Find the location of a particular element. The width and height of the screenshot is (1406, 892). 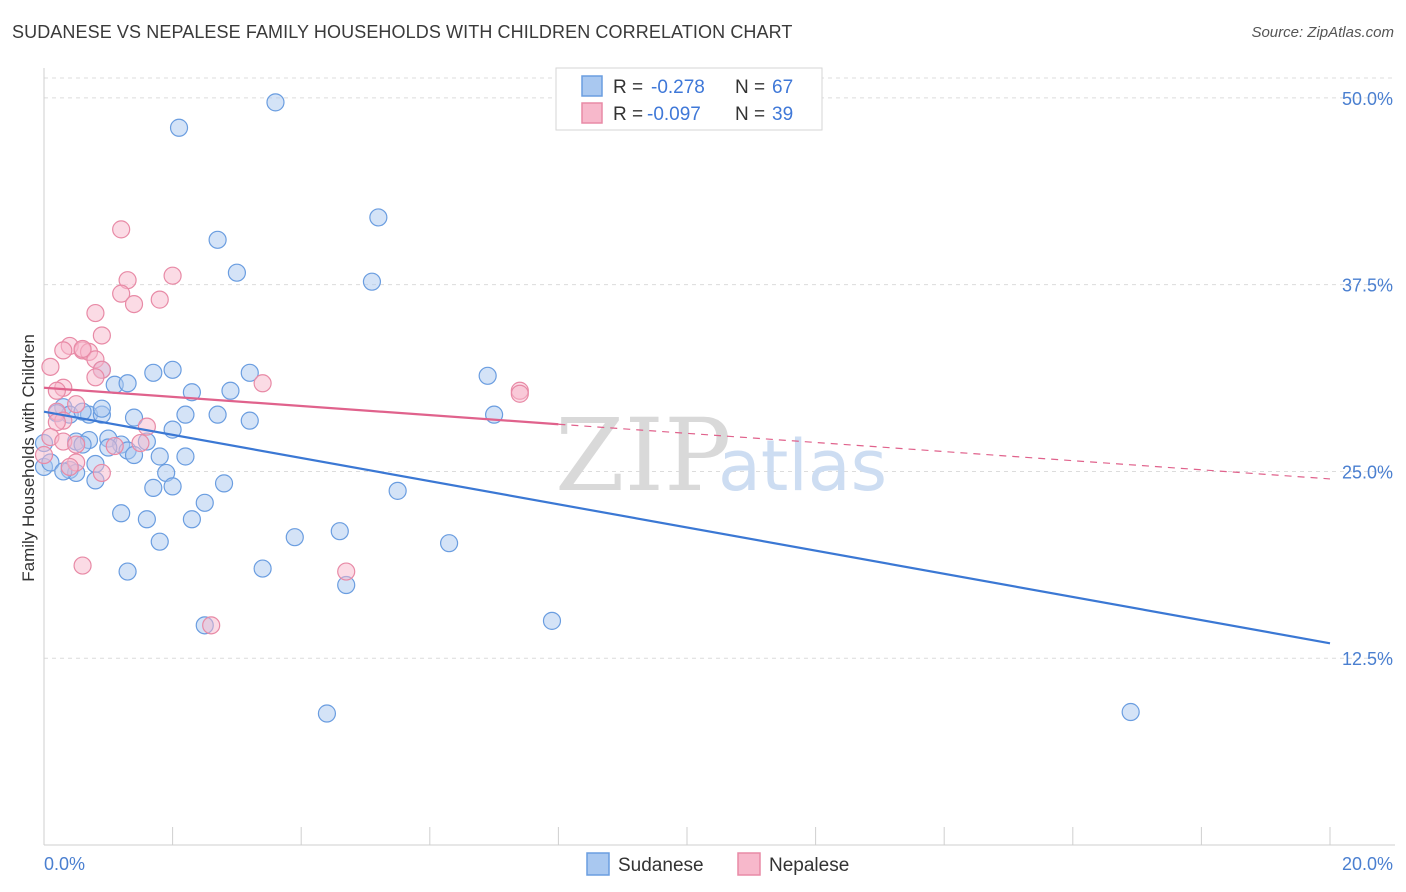

trend-line-nepalese is located at coordinates (301, 406).